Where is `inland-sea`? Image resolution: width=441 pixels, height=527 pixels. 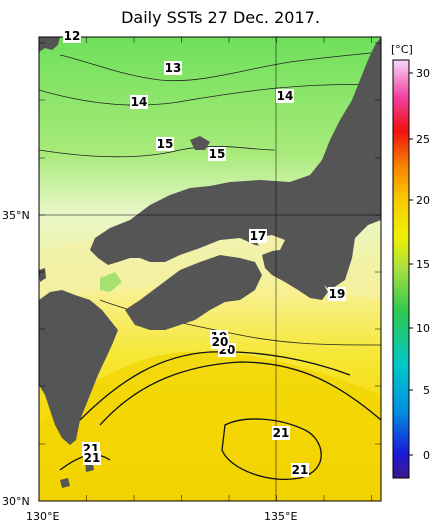
inland-sea is located at coordinates (111, 282).